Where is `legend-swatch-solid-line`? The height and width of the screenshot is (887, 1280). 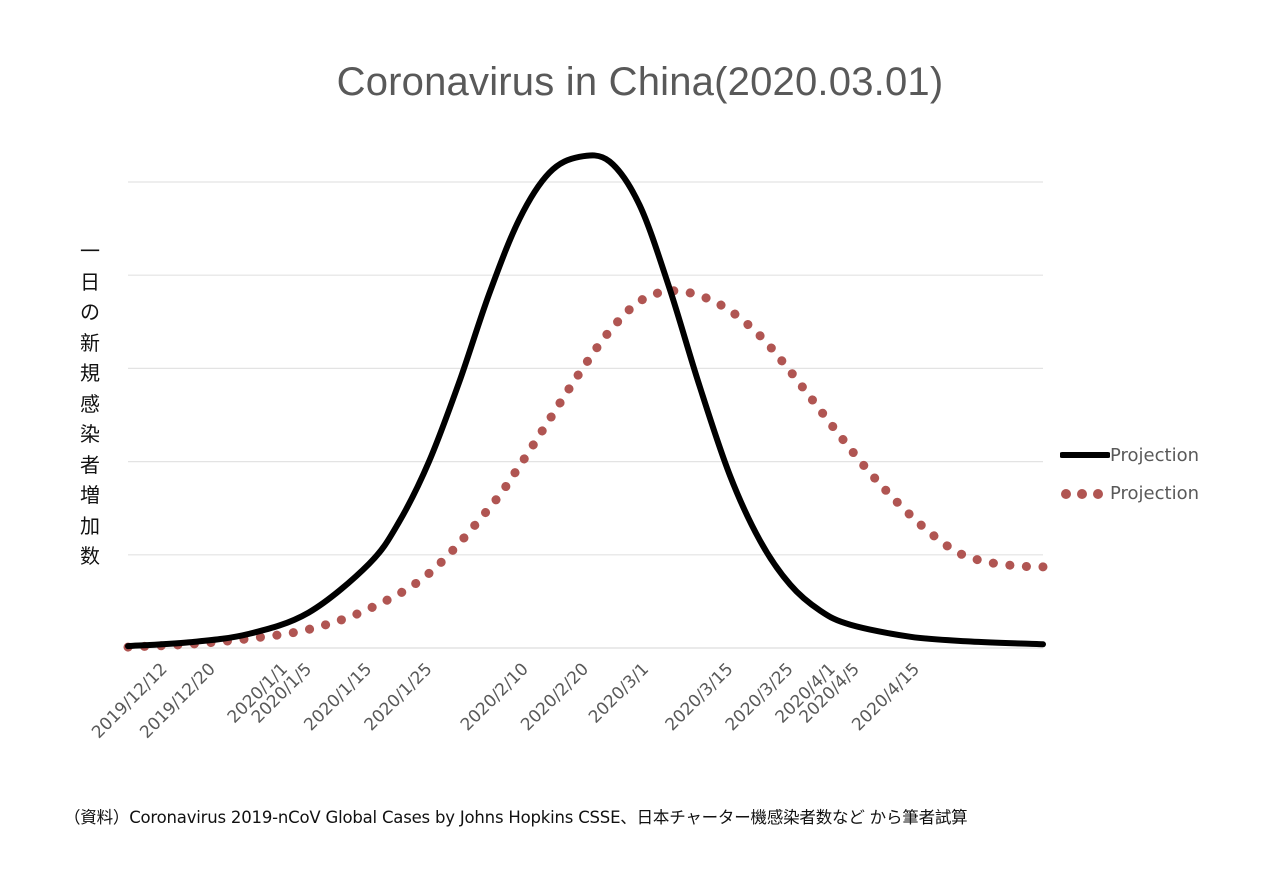 legend-swatch-solid-line is located at coordinates (1085, 455).